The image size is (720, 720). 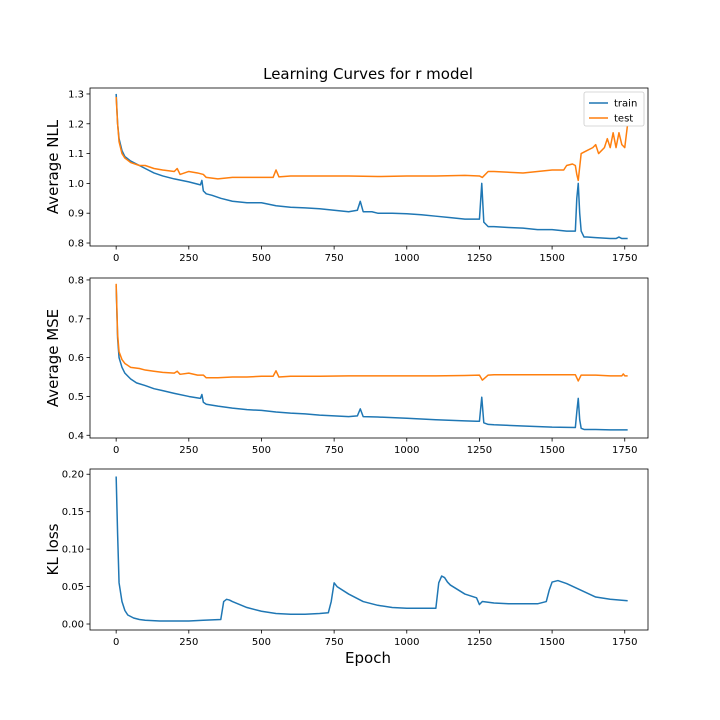 I want to click on y-tick-label: 0.5, so click(x=76, y=397).